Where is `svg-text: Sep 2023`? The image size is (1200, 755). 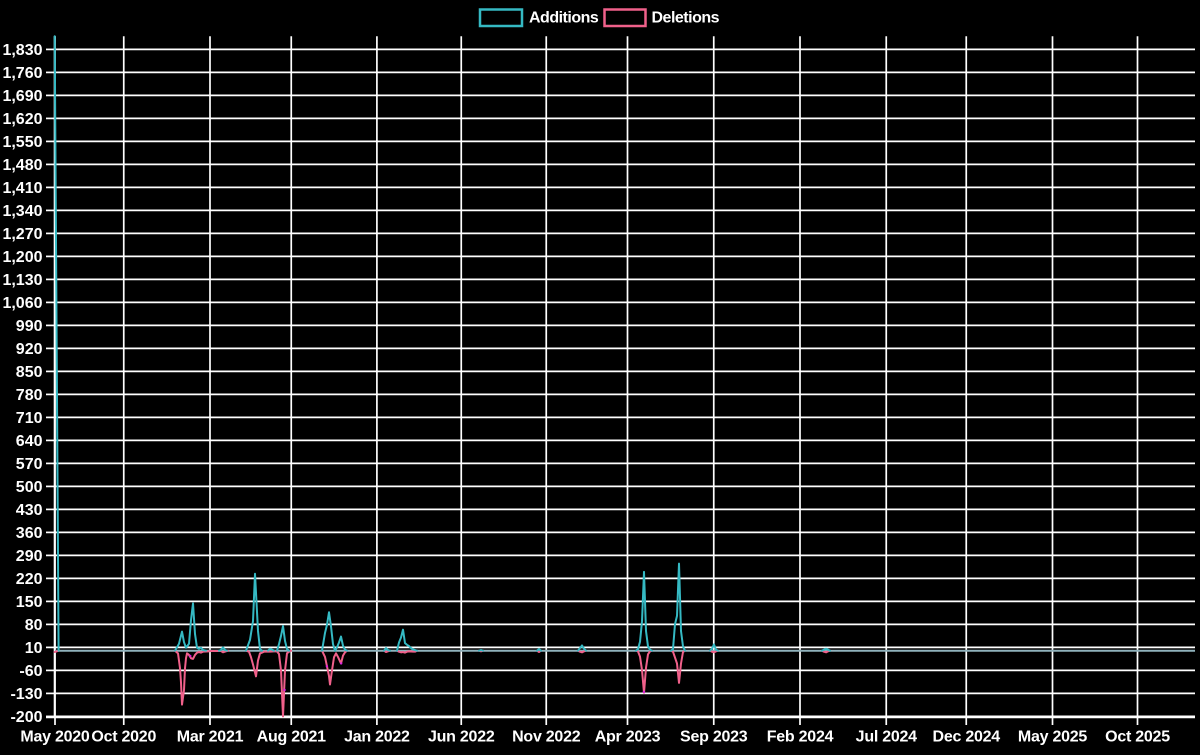 svg-text: Sep 2023 is located at coordinates (714, 737).